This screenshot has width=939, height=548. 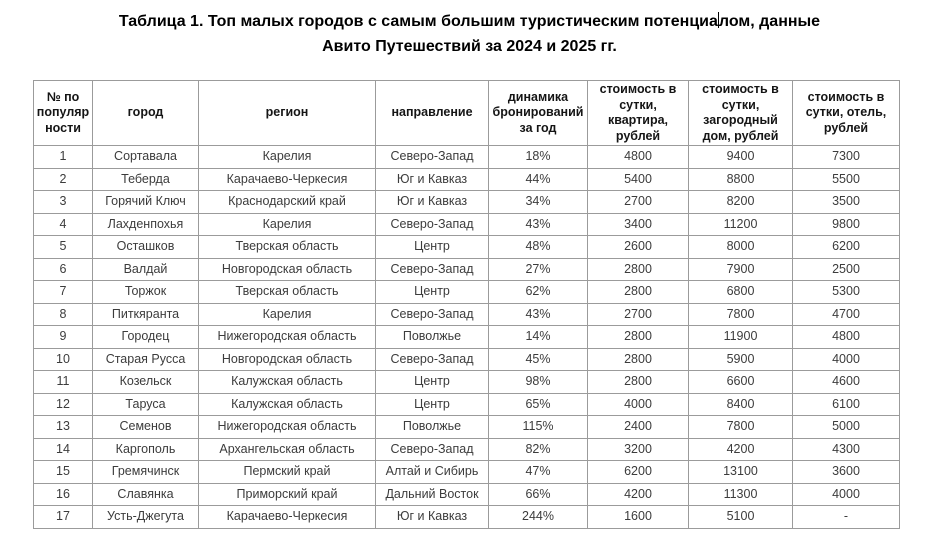 I want to click on column-header-2: регион, so click(x=287, y=113).